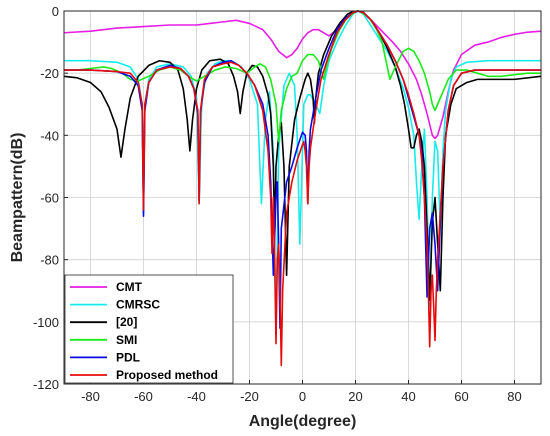 The height and width of the screenshot is (436, 550). What do you see at coordinates (49, 260) in the screenshot?
I see `y-tick-label: -80` at bounding box center [49, 260].